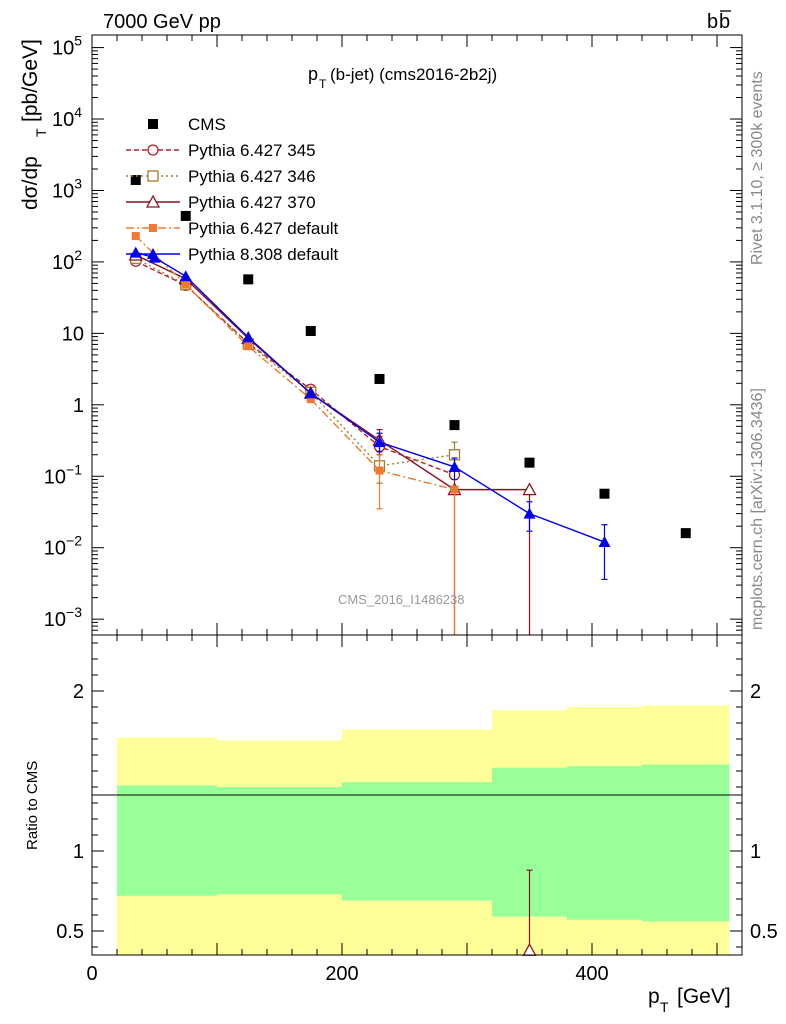 The height and width of the screenshot is (1024, 786). I want to click on ratio-y-tick-label: 1, so click(78, 852).